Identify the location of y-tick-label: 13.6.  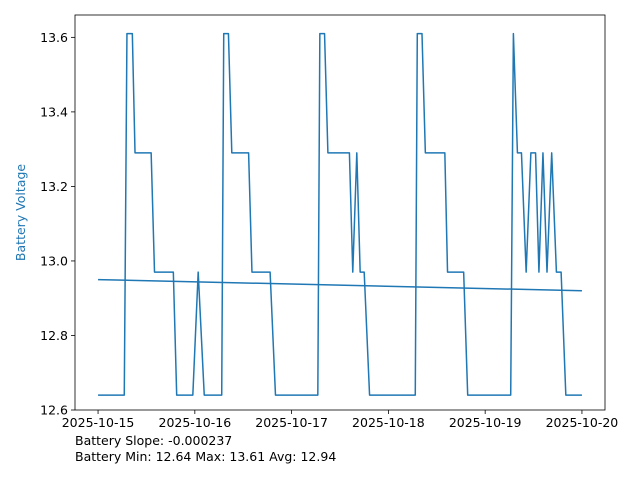
(54, 37).